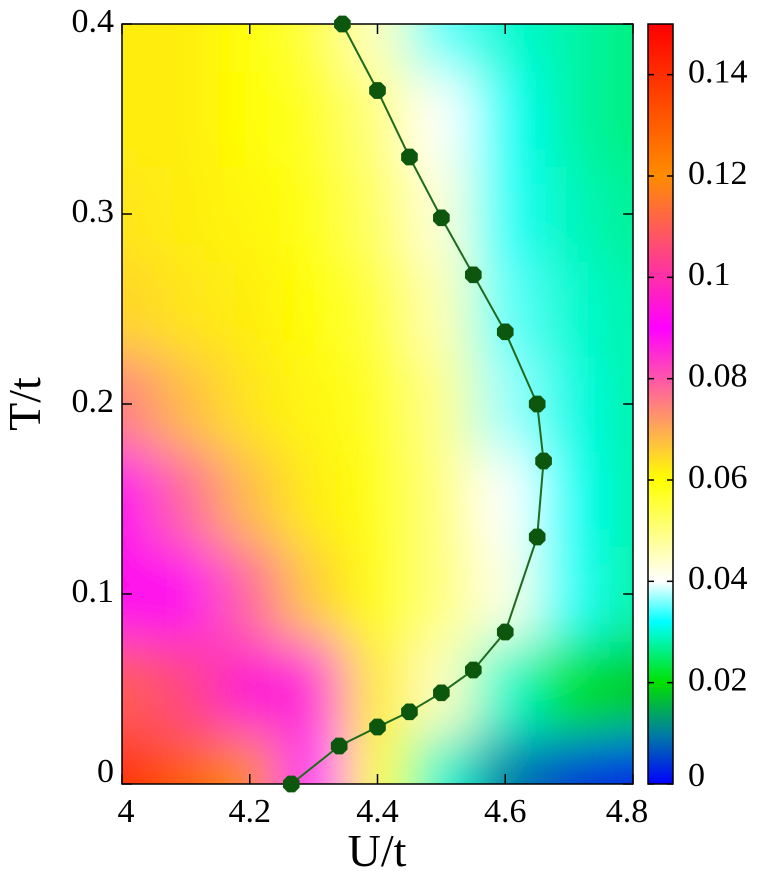 Image resolution: width=759 pixels, height=881 pixels. What do you see at coordinates (718, 71) in the screenshot?
I see `colorbar-tick-label: 0.14` at bounding box center [718, 71].